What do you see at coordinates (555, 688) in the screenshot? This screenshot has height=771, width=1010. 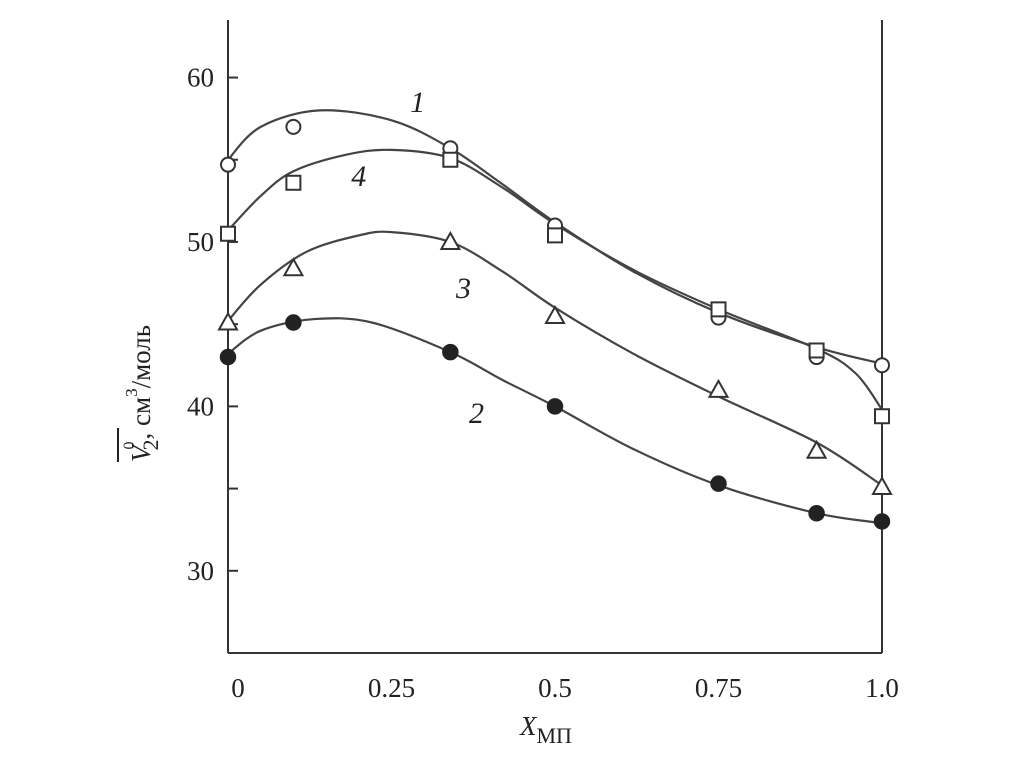 I see `x-tick-label: 0.5` at bounding box center [555, 688].